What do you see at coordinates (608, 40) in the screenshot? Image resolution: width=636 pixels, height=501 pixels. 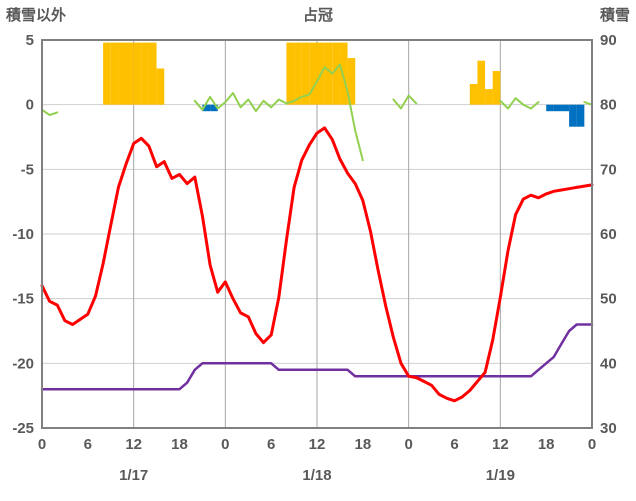 I see `y-axis-right-tick-label: 90` at bounding box center [608, 40].